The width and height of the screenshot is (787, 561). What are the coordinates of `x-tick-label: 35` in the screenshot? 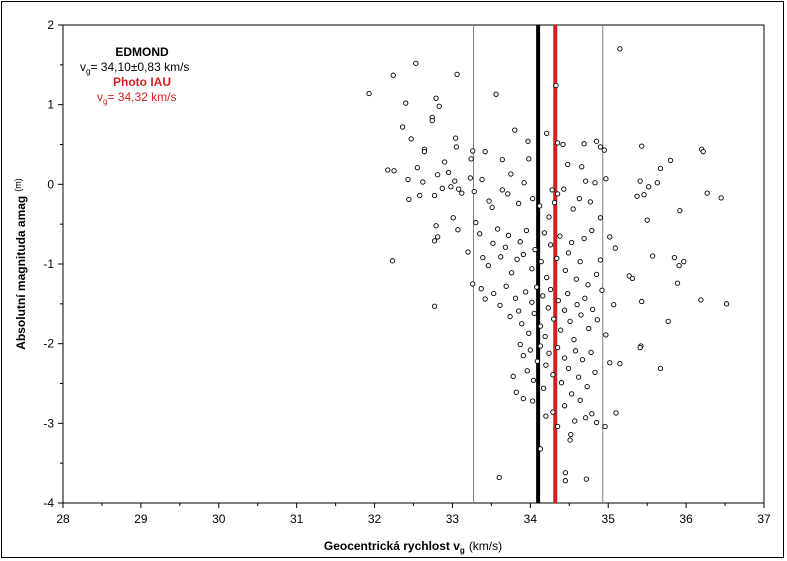 It's located at (609, 519).